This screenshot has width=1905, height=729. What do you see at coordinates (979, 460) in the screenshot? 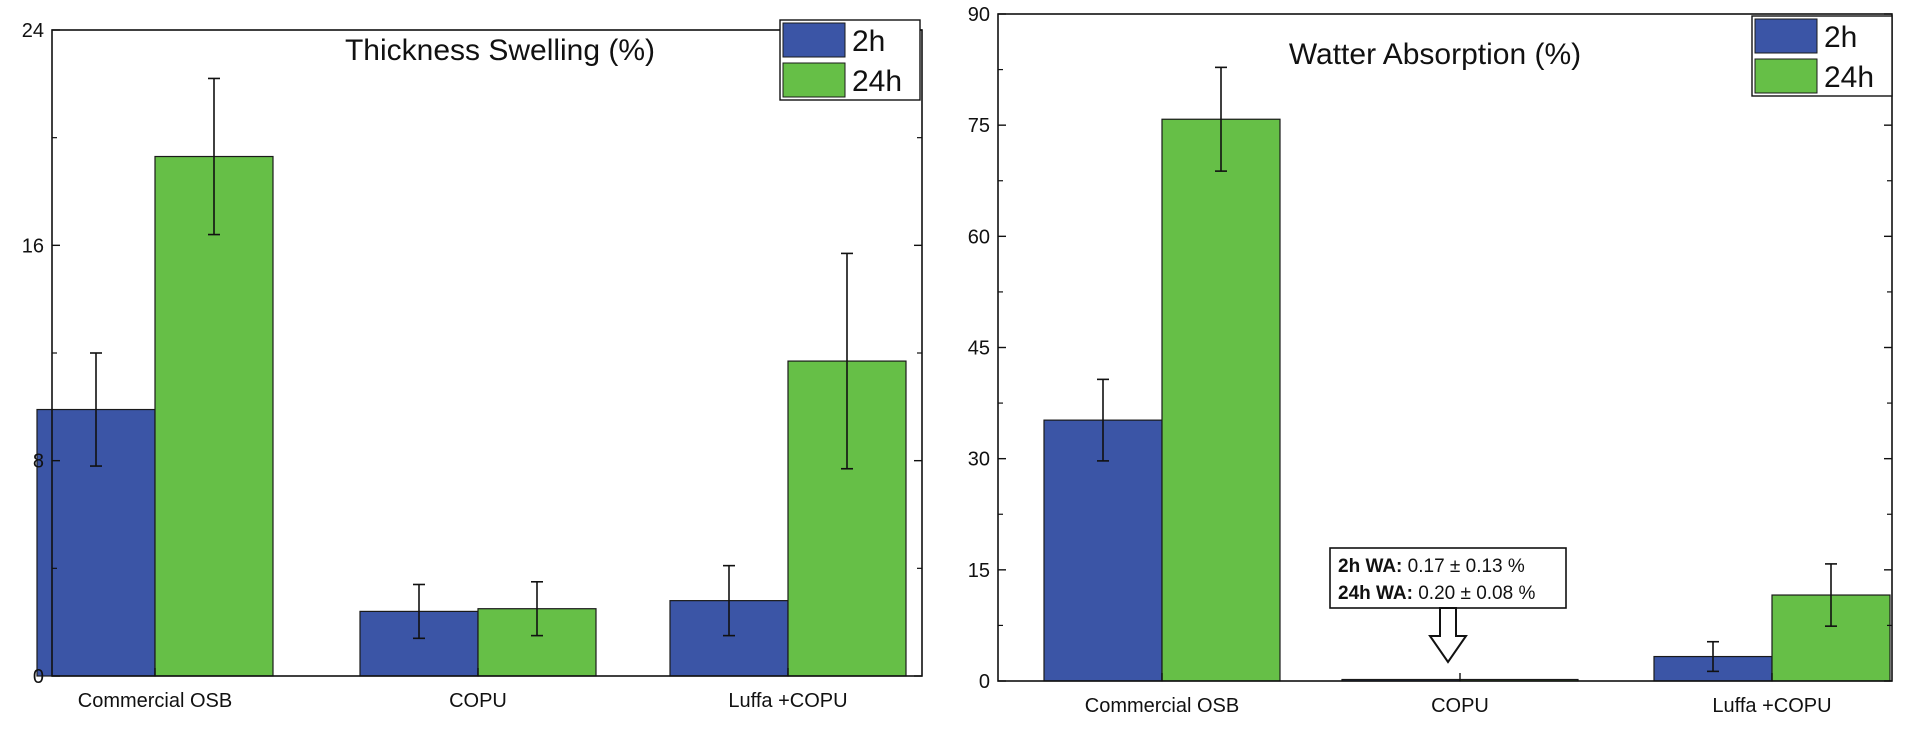
I see `y-tick-label: 30` at bounding box center [979, 460].